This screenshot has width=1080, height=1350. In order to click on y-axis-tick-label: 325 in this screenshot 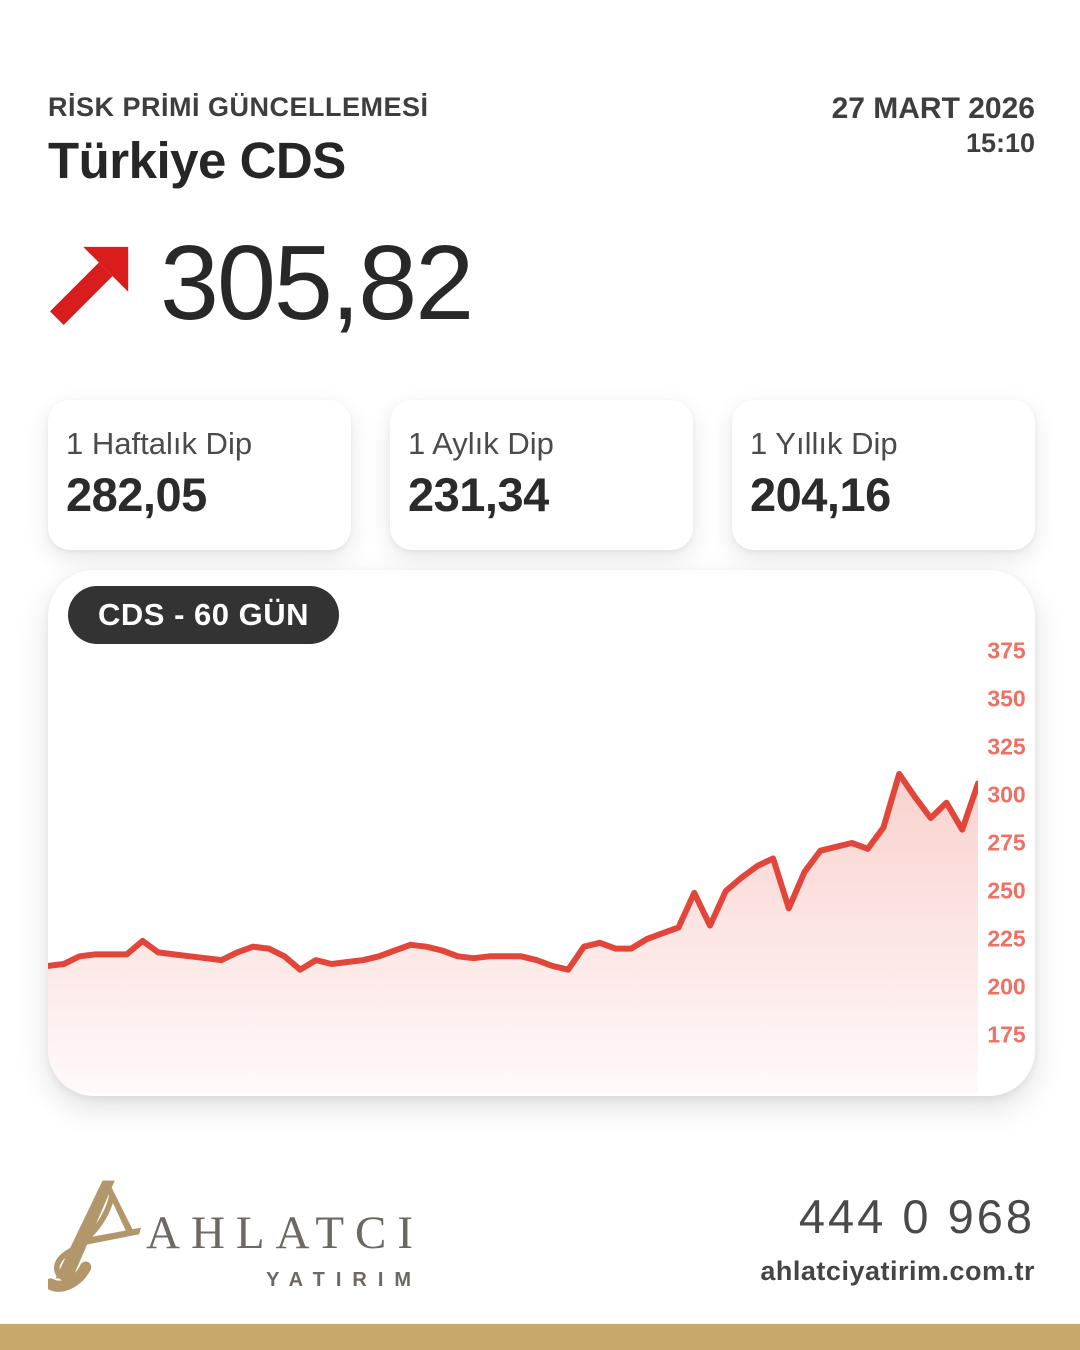, I will do `click(1006, 746)`.